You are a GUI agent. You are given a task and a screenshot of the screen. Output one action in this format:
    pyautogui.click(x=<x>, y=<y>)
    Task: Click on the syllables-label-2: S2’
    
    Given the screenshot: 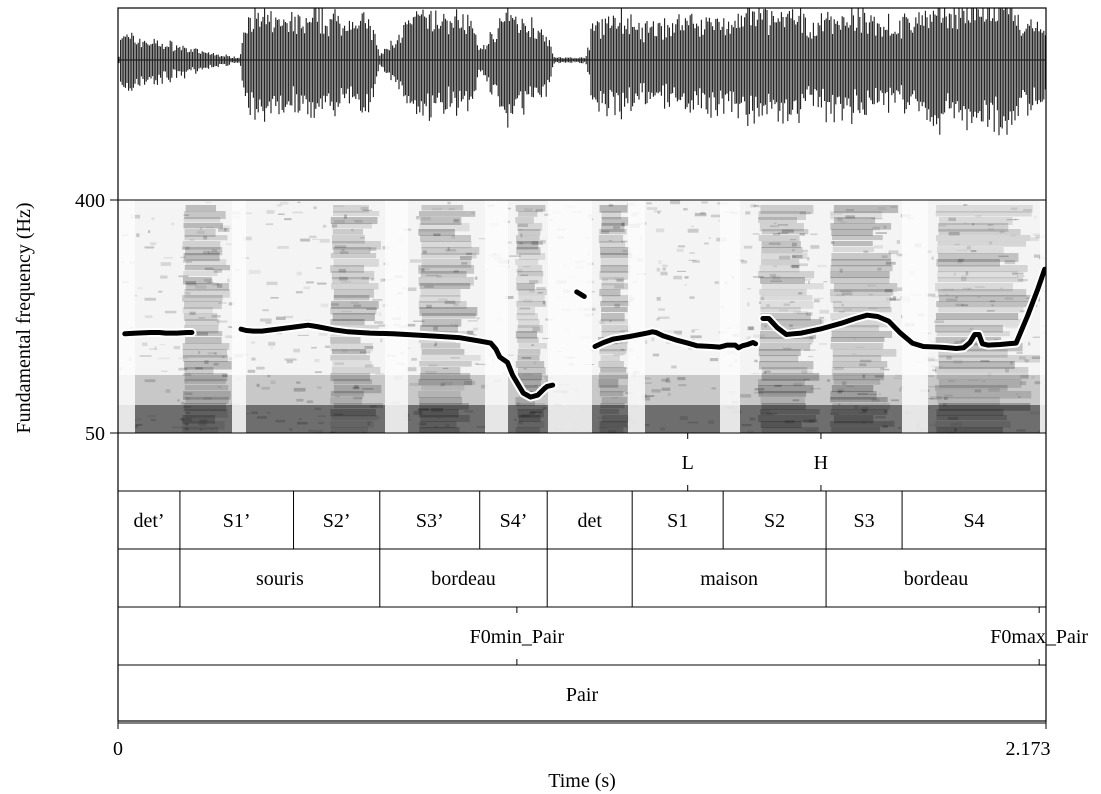 What is the action you would take?
    pyautogui.click(x=337, y=521)
    